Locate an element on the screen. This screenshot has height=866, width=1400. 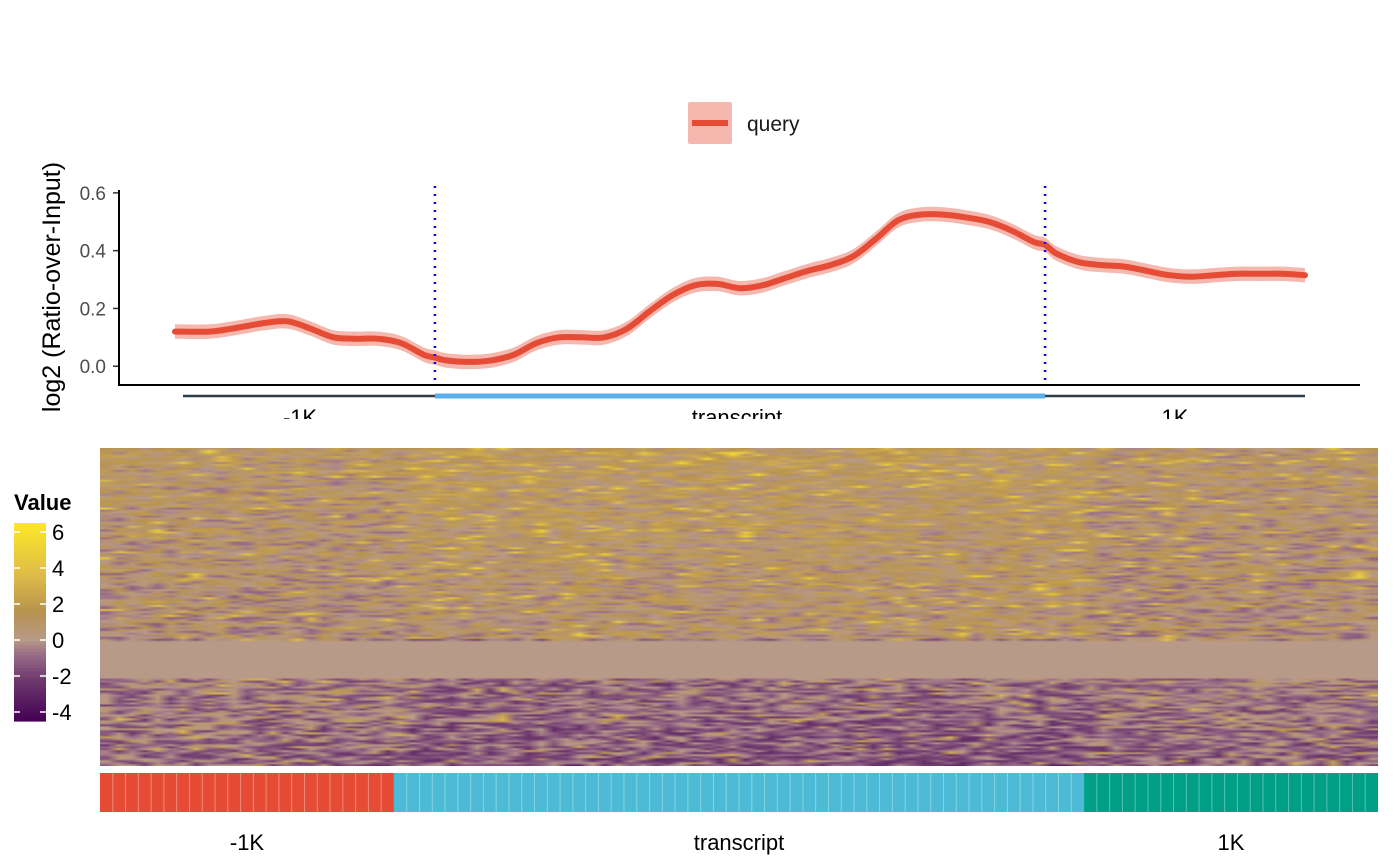
color-legend: Value 6 4 2 0 -2 -4 is located at coordinates (43, 607).